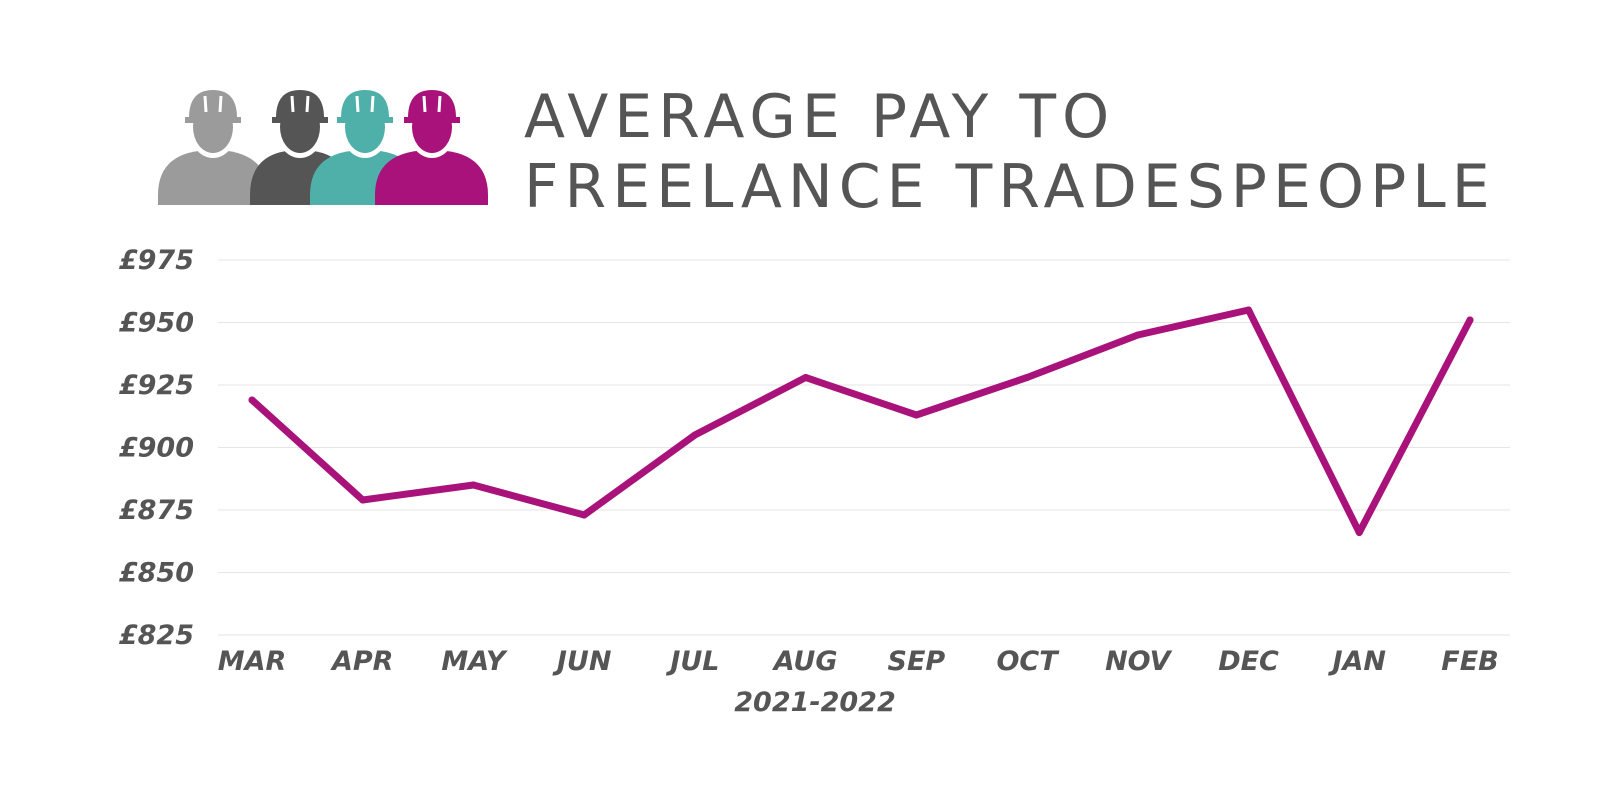 The width and height of the screenshot is (1600, 800). I want to click on y-axis-ticks: £975 £950 £925 £900 £875 £850 £825, so click(156, 448).